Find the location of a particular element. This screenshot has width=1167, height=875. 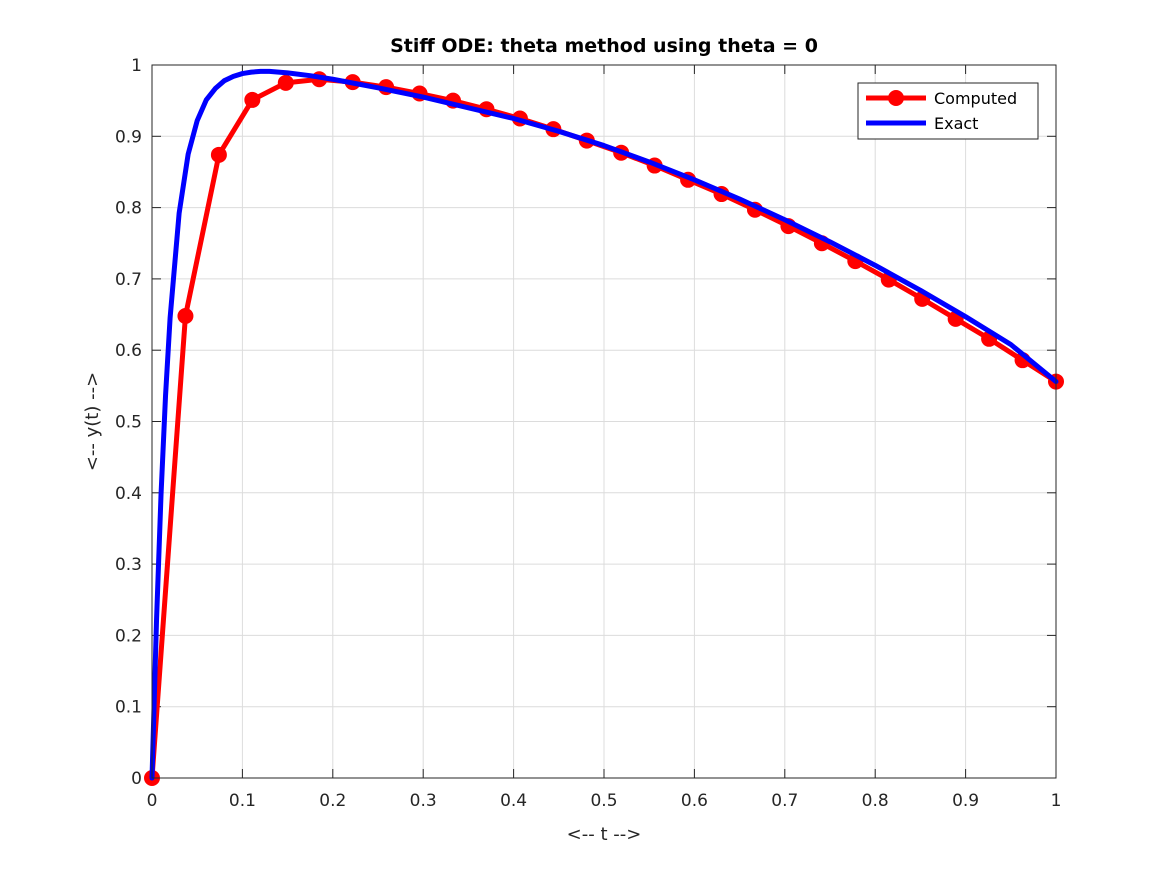

y-axis-label: <-- y(t) --> is located at coordinates (92, 421).